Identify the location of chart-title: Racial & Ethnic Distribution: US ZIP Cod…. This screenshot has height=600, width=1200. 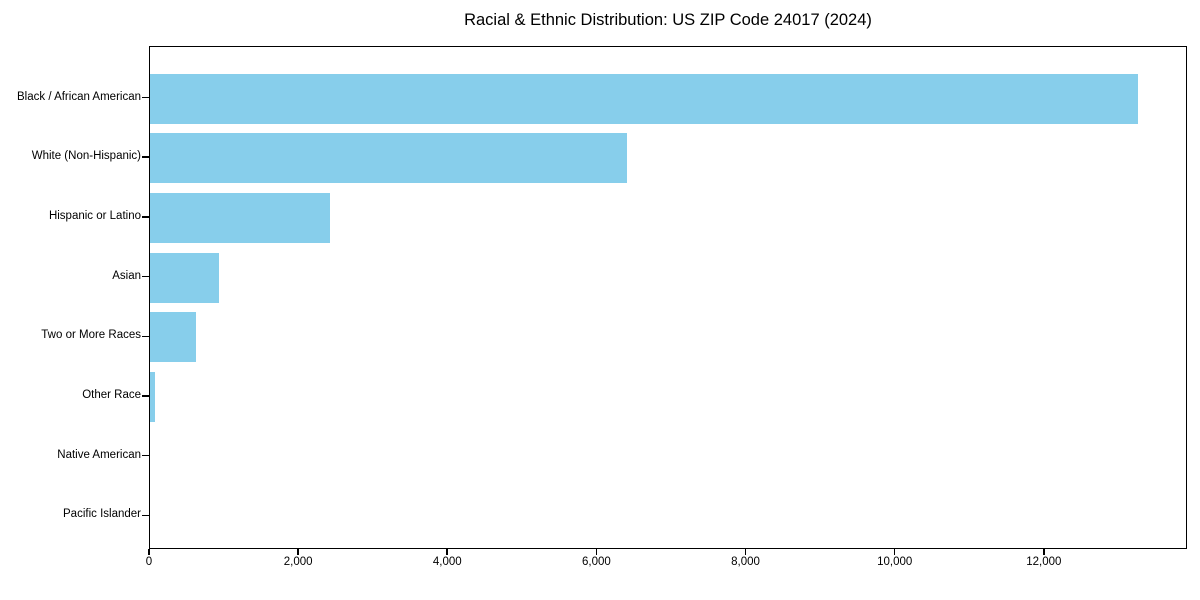
(668, 20).